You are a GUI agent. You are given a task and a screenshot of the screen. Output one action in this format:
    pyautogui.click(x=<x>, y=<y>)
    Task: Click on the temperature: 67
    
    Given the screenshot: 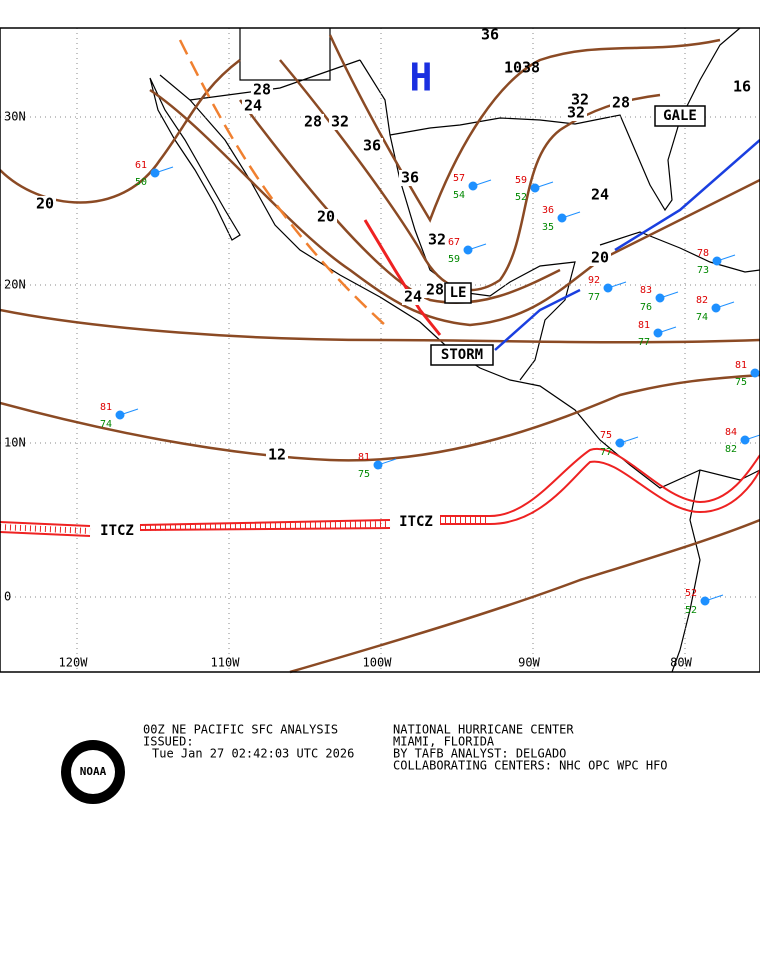 What is the action you would take?
    pyautogui.click(x=454, y=242)
    